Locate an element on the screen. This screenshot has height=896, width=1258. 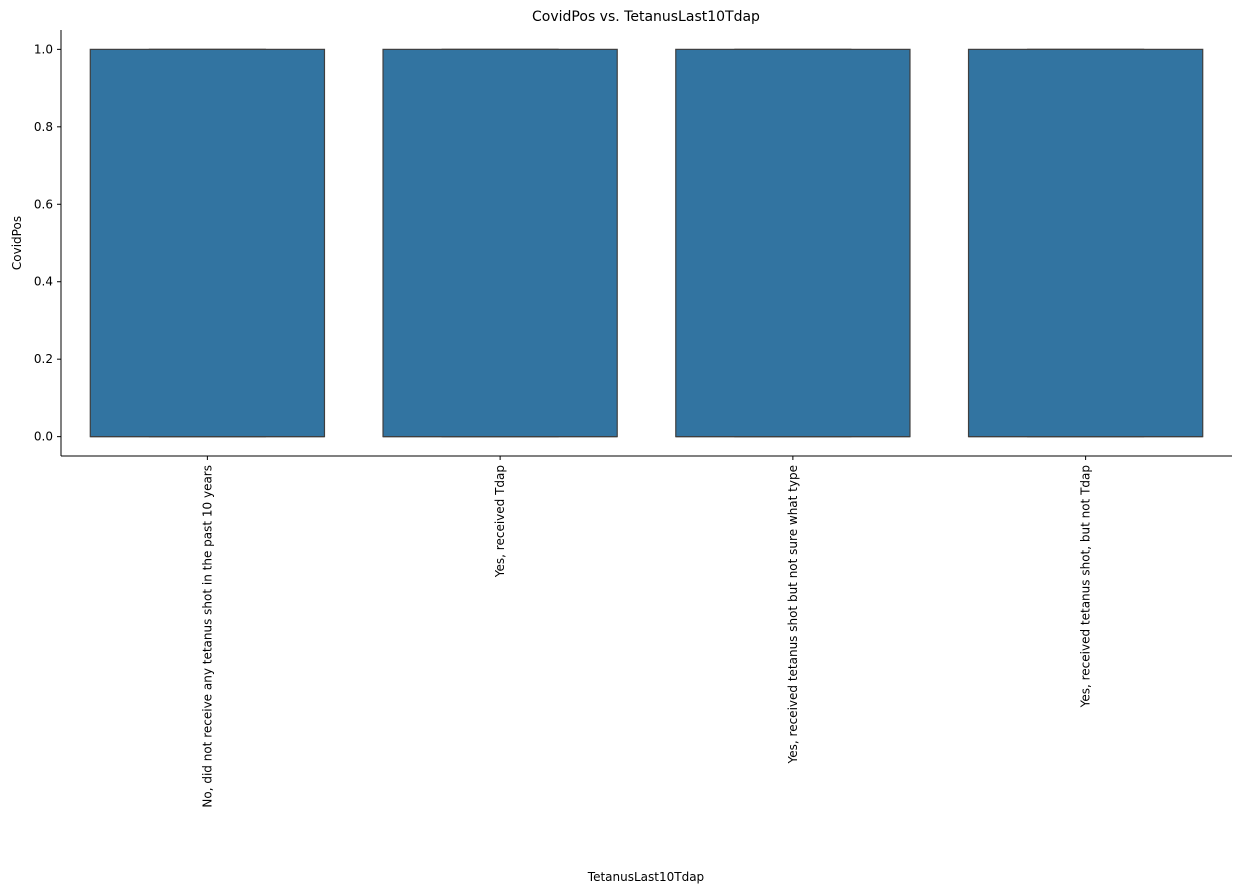
y-tick-label: 0.2 is located at coordinates (43, 359).